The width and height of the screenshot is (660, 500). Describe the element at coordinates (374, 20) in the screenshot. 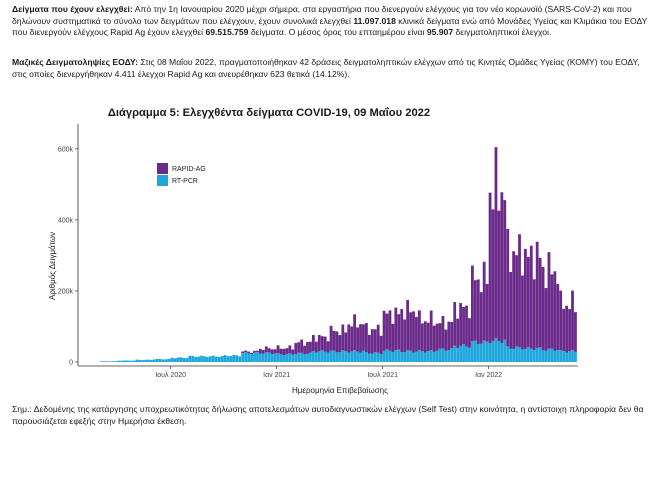

I see `p1-run: 11.097.018` at that location.